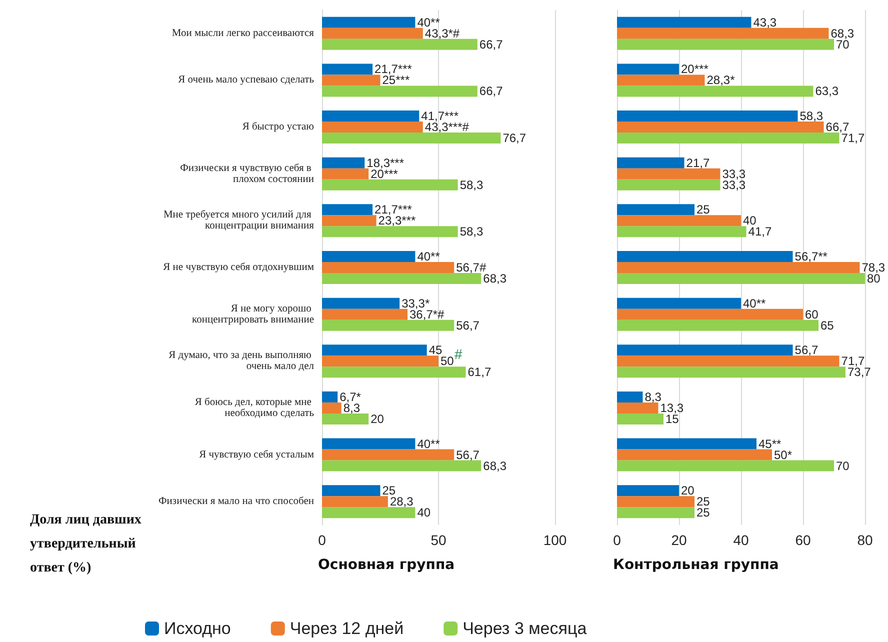  Describe the element at coordinates (322, 540) in the screenshot. I see `x-tick-label: 0` at that location.